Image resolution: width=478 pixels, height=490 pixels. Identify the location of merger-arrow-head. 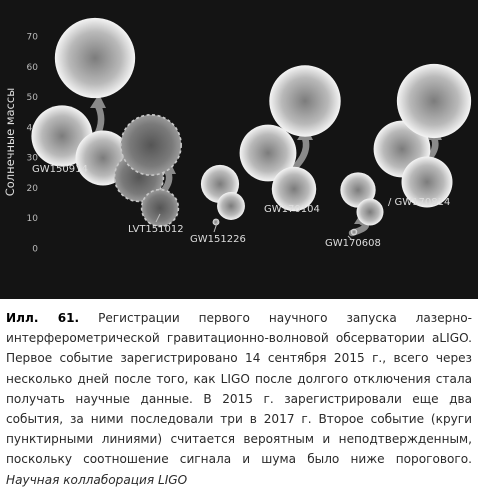
(98, 101).